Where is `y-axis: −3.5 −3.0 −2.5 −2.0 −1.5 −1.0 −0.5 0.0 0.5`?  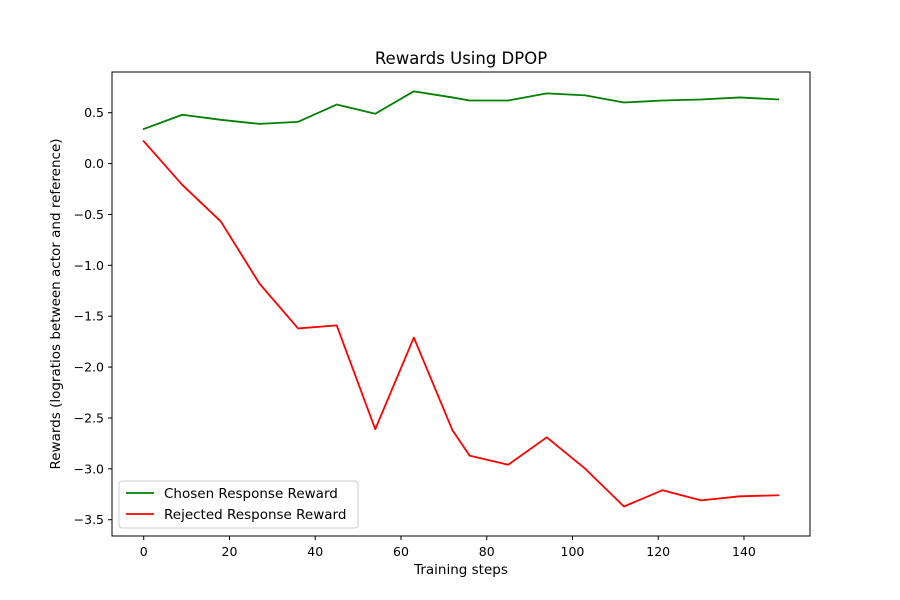
y-axis: −3.5 −3.0 −2.5 −2.0 −1.5 −1.0 −0.5 0.0 0.5 is located at coordinates (93, 316).